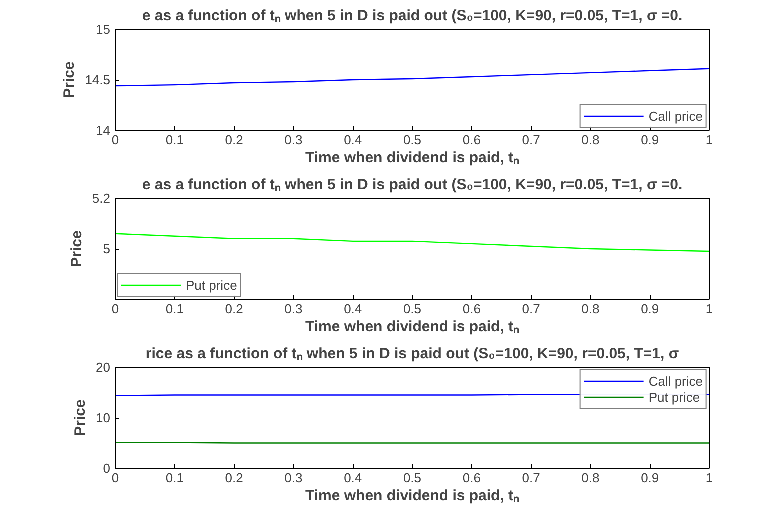 The height and width of the screenshot is (507, 766). Describe the element at coordinates (103, 367) in the screenshot. I see `y-tick-label: 20` at that location.